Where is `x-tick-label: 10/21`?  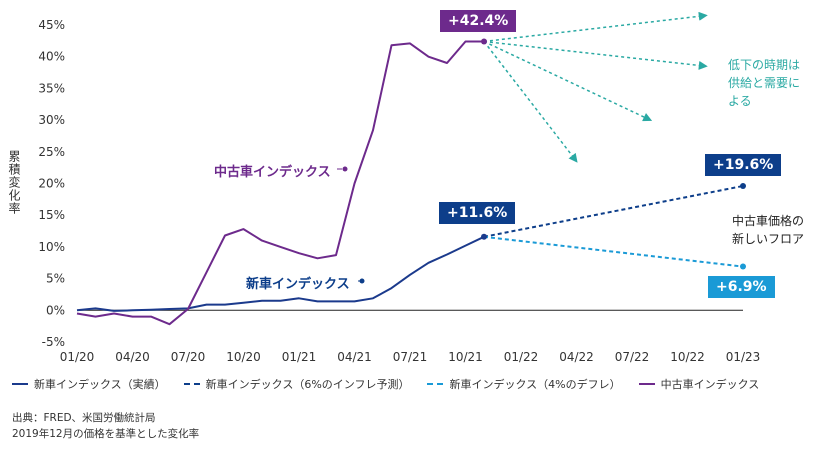 x-tick-label: 10/21 is located at coordinates (465, 357).